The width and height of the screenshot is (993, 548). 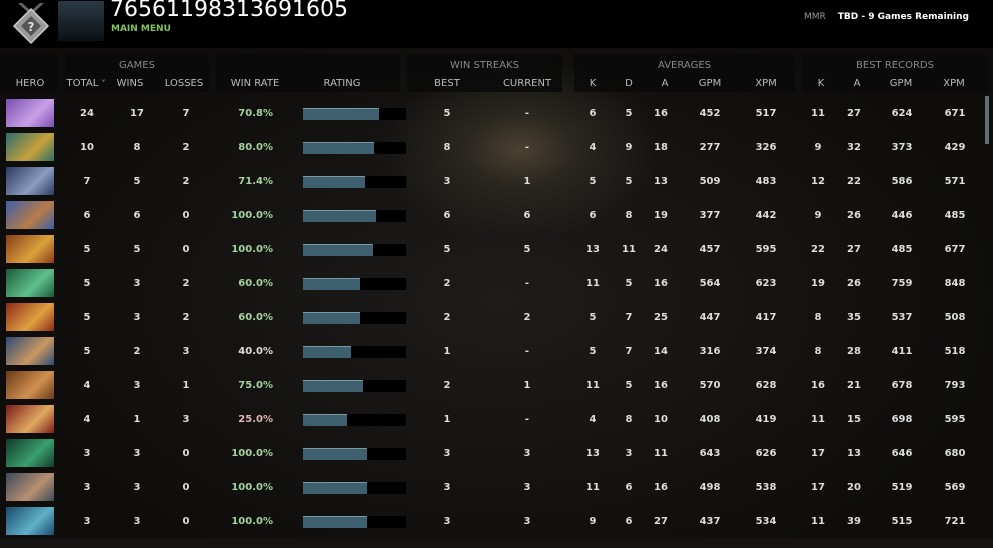 I want to click on cell-k: 5, so click(x=593, y=317).